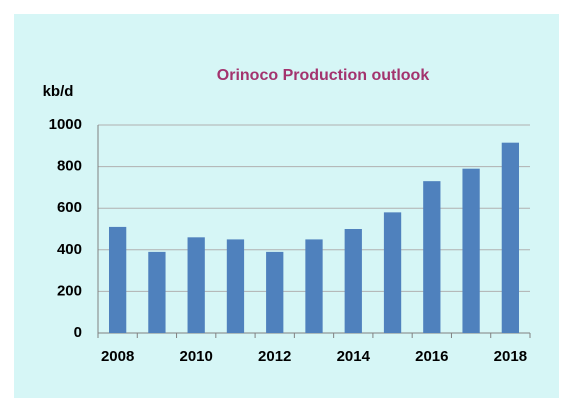 This screenshot has height=415, width=573. What do you see at coordinates (69, 249) in the screenshot?
I see `y-tick-label: 400` at bounding box center [69, 249].